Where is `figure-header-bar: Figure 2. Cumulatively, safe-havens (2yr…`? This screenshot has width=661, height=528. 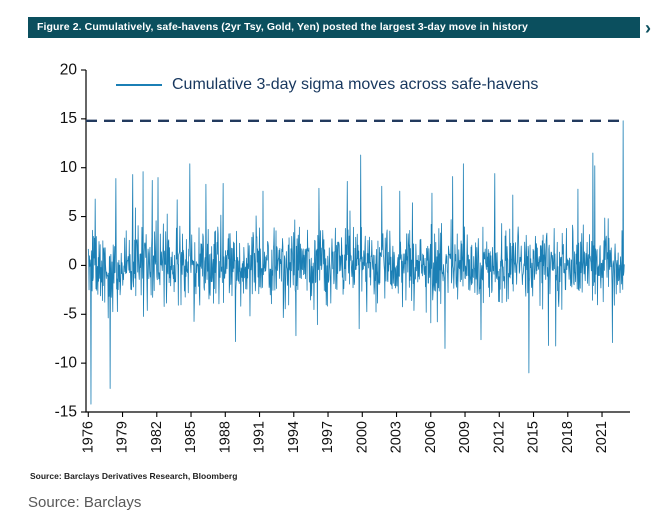 figure-header-bar: Figure 2. Cumulatively, safe-havens (2yr… is located at coordinates (334, 28).